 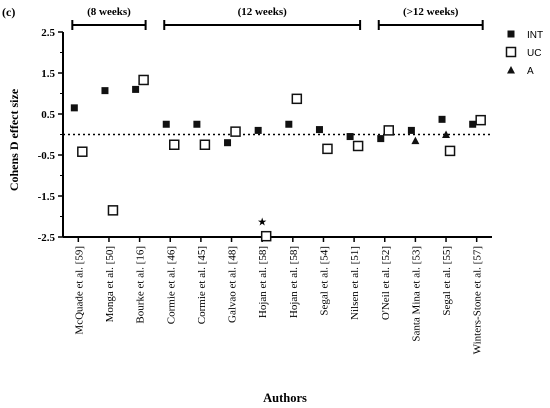 I want to click on group-brackets: (8 weeks) (12 weeks) (>12 weeks), so click(x=277, y=18).